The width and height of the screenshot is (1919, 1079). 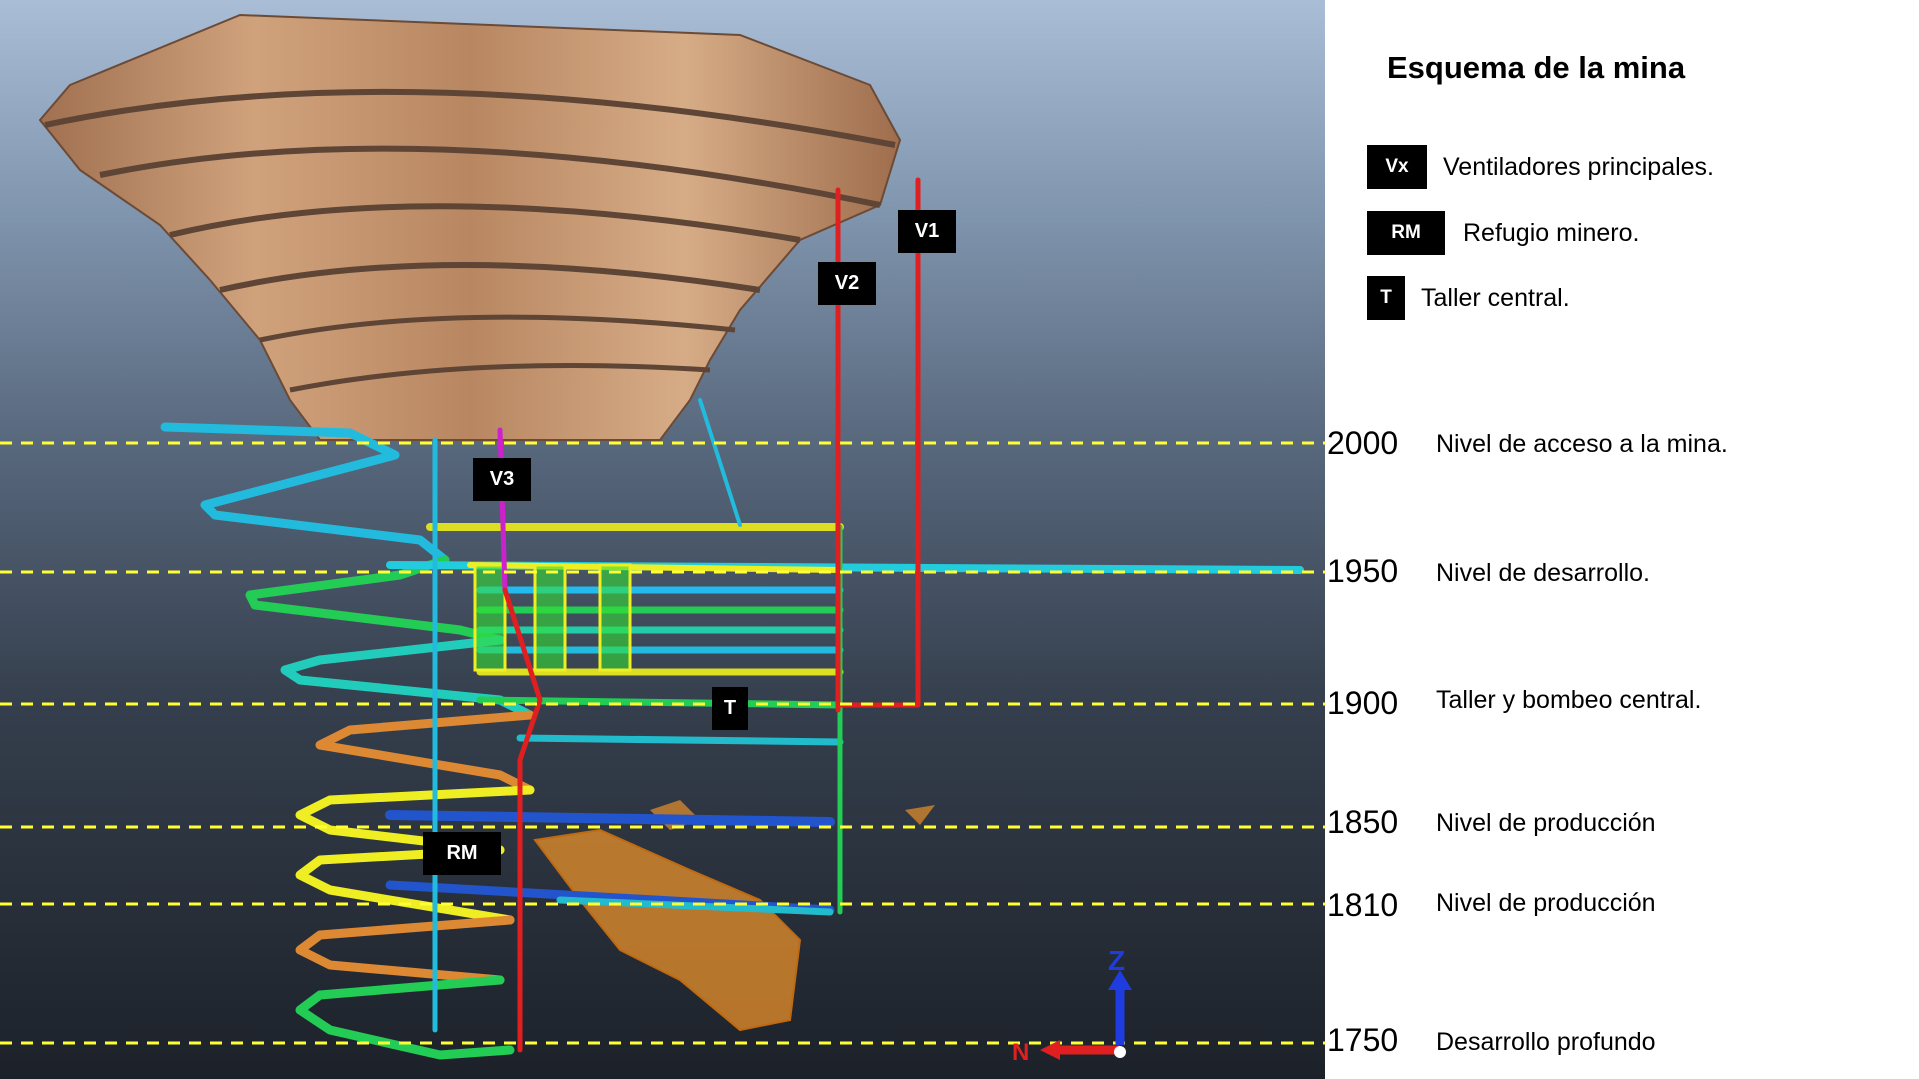 What do you see at coordinates (1495, 298) in the screenshot?
I see `legend-text-workshop: Taller central.` at bounding box center [1495, 298].